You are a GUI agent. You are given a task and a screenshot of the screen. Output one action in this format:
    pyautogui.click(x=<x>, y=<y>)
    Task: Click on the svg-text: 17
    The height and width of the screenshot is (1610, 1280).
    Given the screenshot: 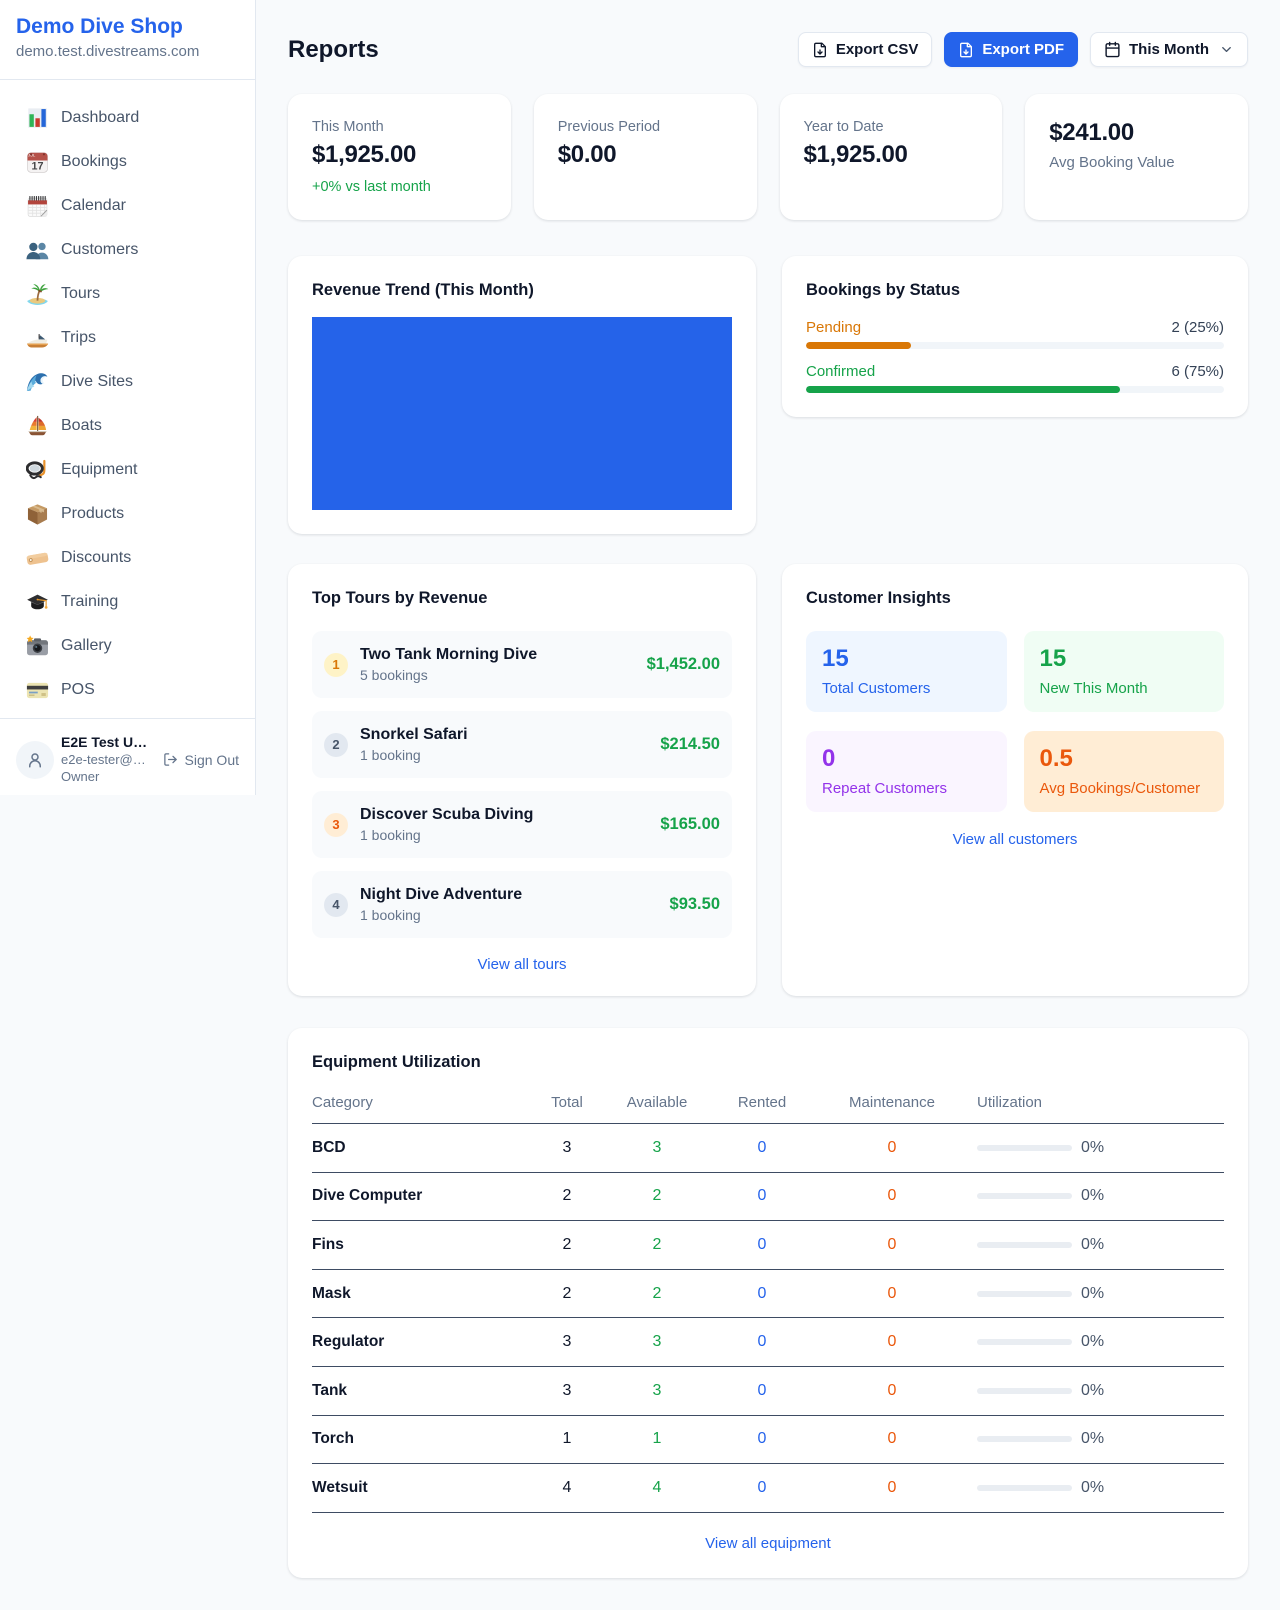 What is the action you would take?
    pyautogui.click(x=37, y=166)
    